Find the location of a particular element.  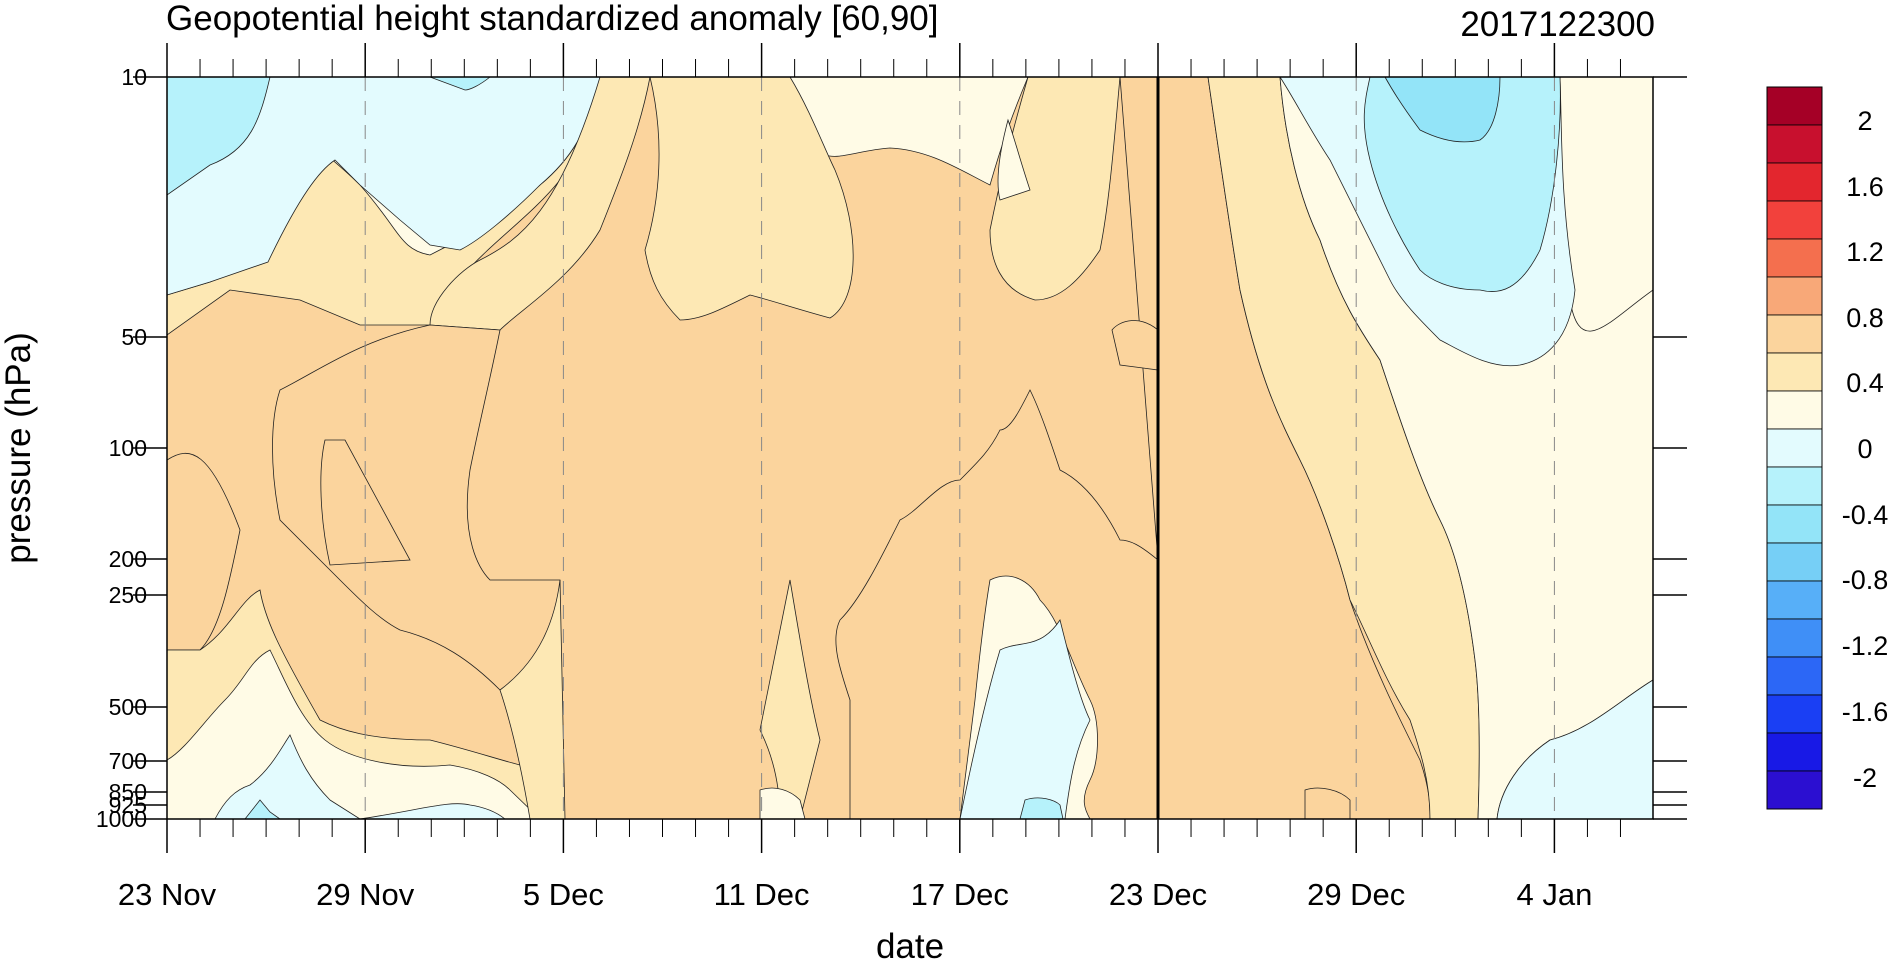

colorbar-label: 1.6 is located at coordinates (1865, 187).